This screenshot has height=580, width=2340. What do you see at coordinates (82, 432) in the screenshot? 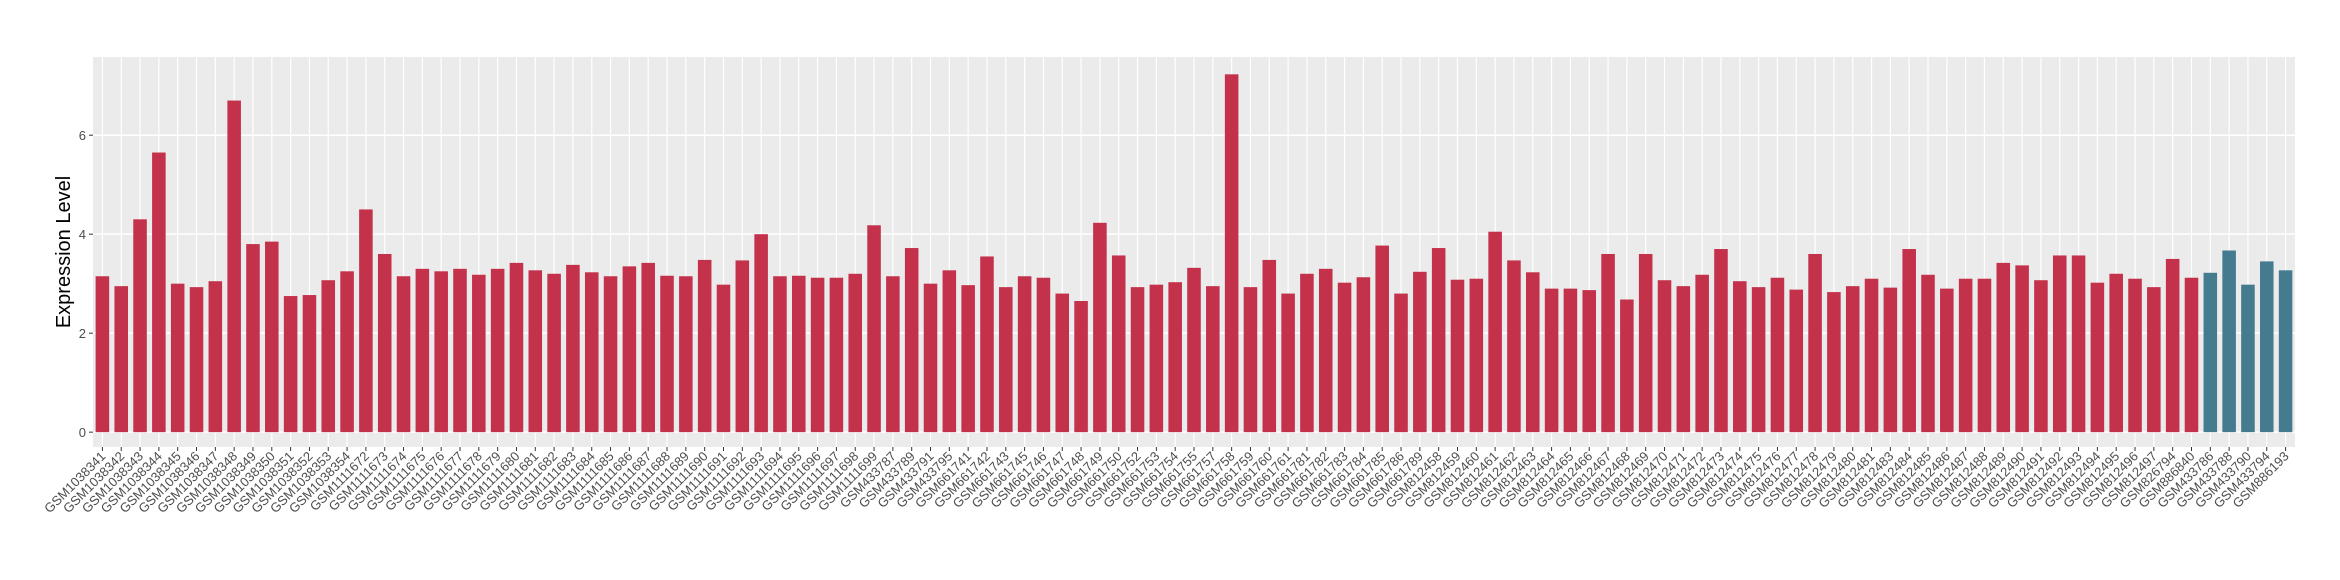
I see `y-tick-label: 0` at bounding box center [82, 432].